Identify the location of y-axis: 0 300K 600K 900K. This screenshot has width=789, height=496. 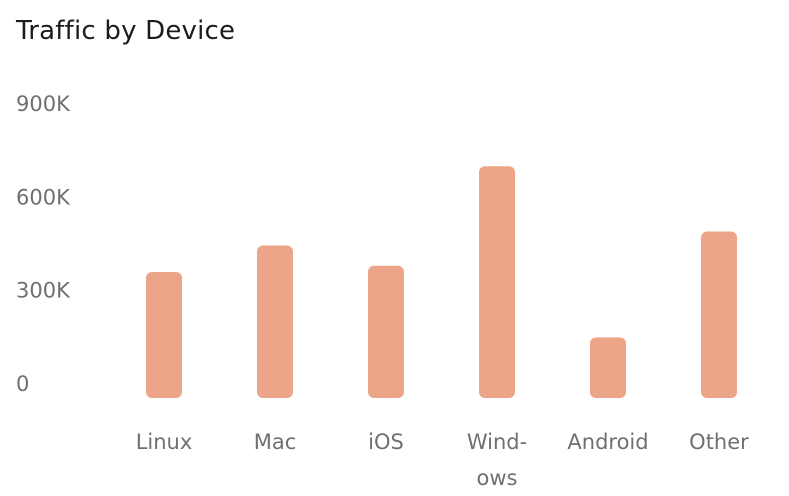
(43, 244).